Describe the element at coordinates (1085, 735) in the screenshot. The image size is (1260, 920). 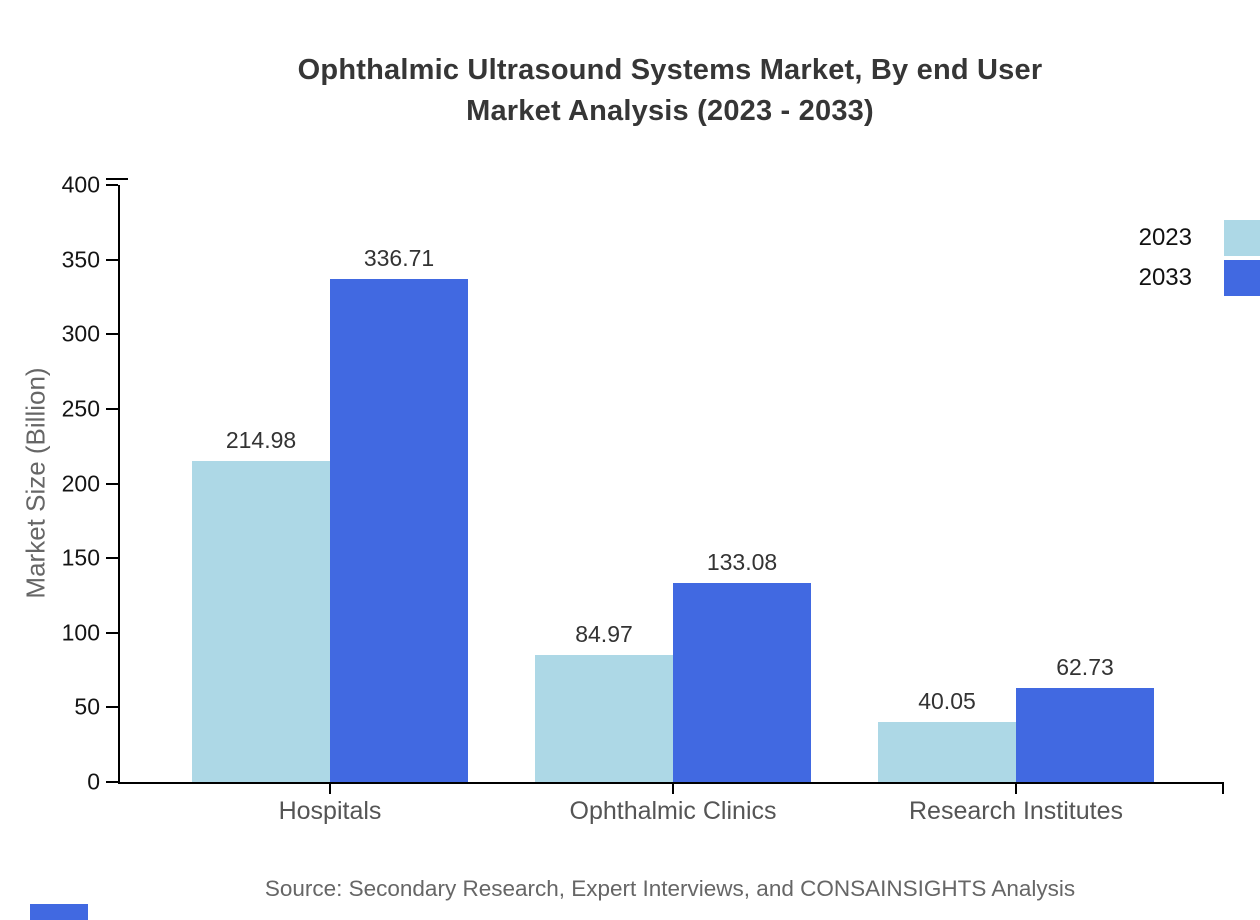
I see `bar-2033-research-institutes` at that location.